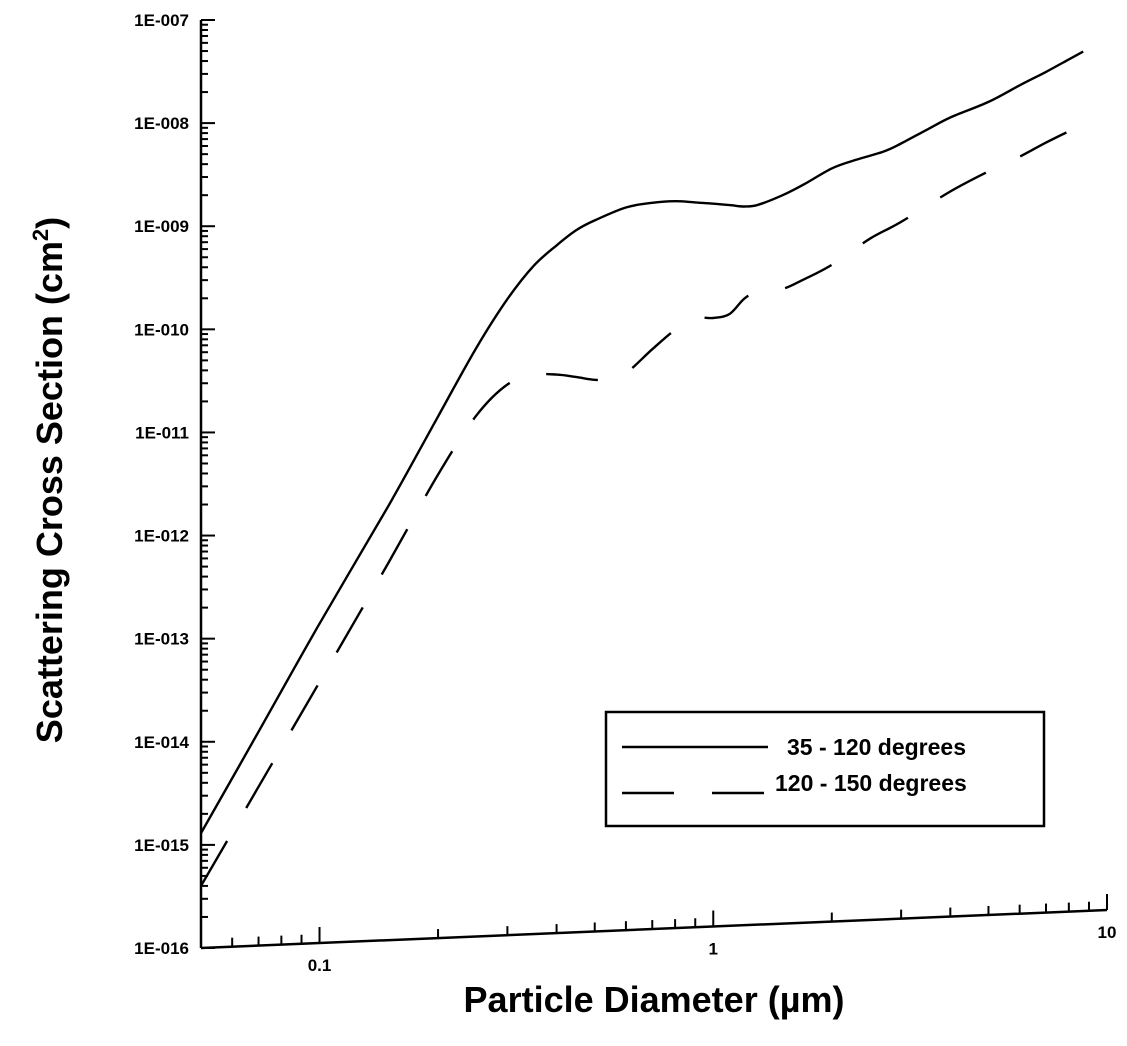 The image size is (1127, 1046). Describe the element at coordinates (654, 929) in the screenshot. I see `x-axis-line` at that location.